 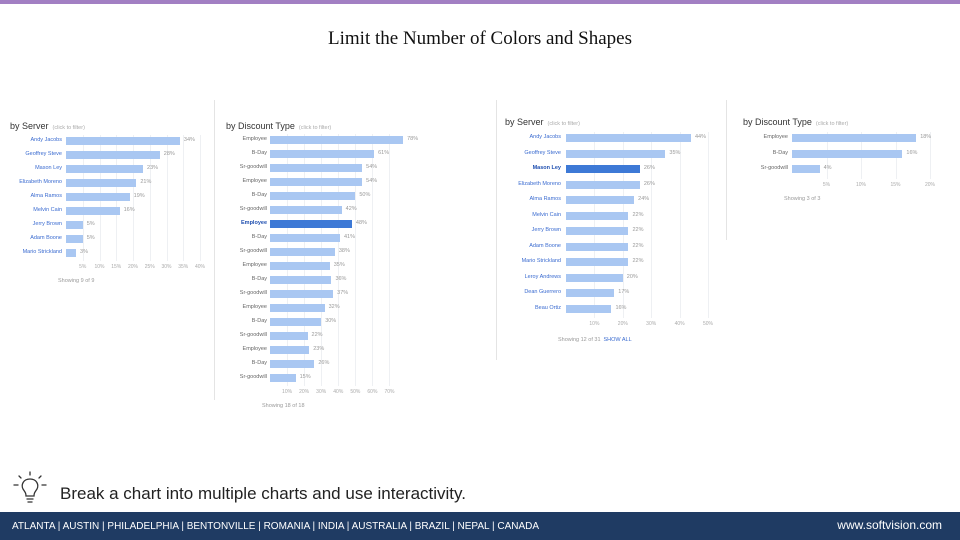 What do you see at coordinates (327, 335) in the screenshot?
I see `bar-row: Sr-goodwill 22%` at bounding box center [327, 335].